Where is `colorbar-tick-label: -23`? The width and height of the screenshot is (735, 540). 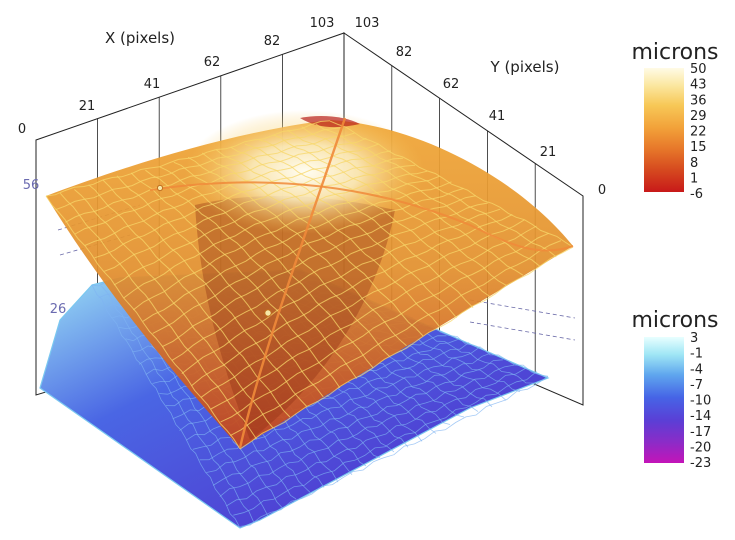 colorbar-tick-label: -23 is located at coordinates (700, 463).